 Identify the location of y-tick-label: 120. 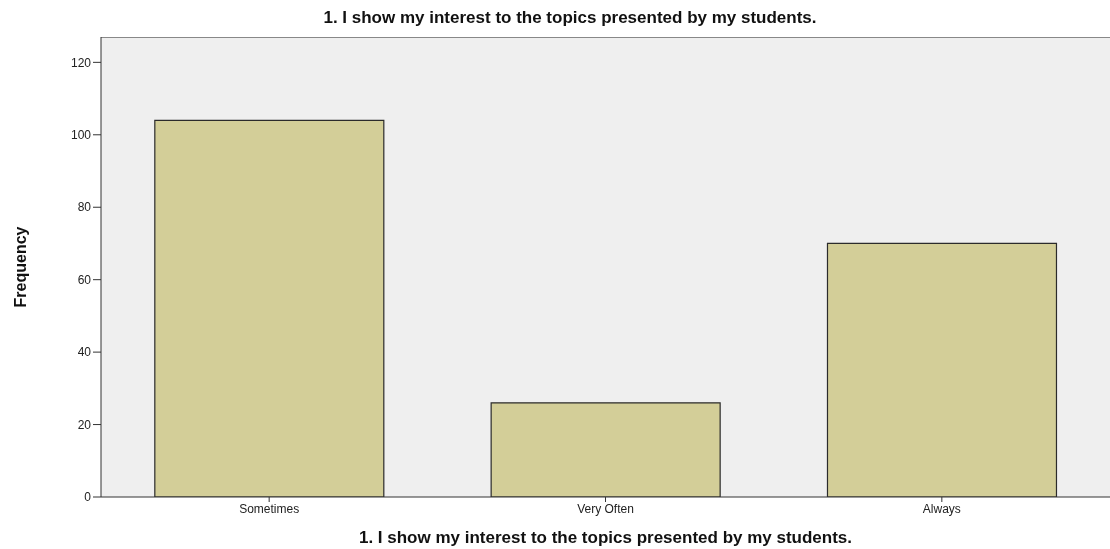
(81, 62).